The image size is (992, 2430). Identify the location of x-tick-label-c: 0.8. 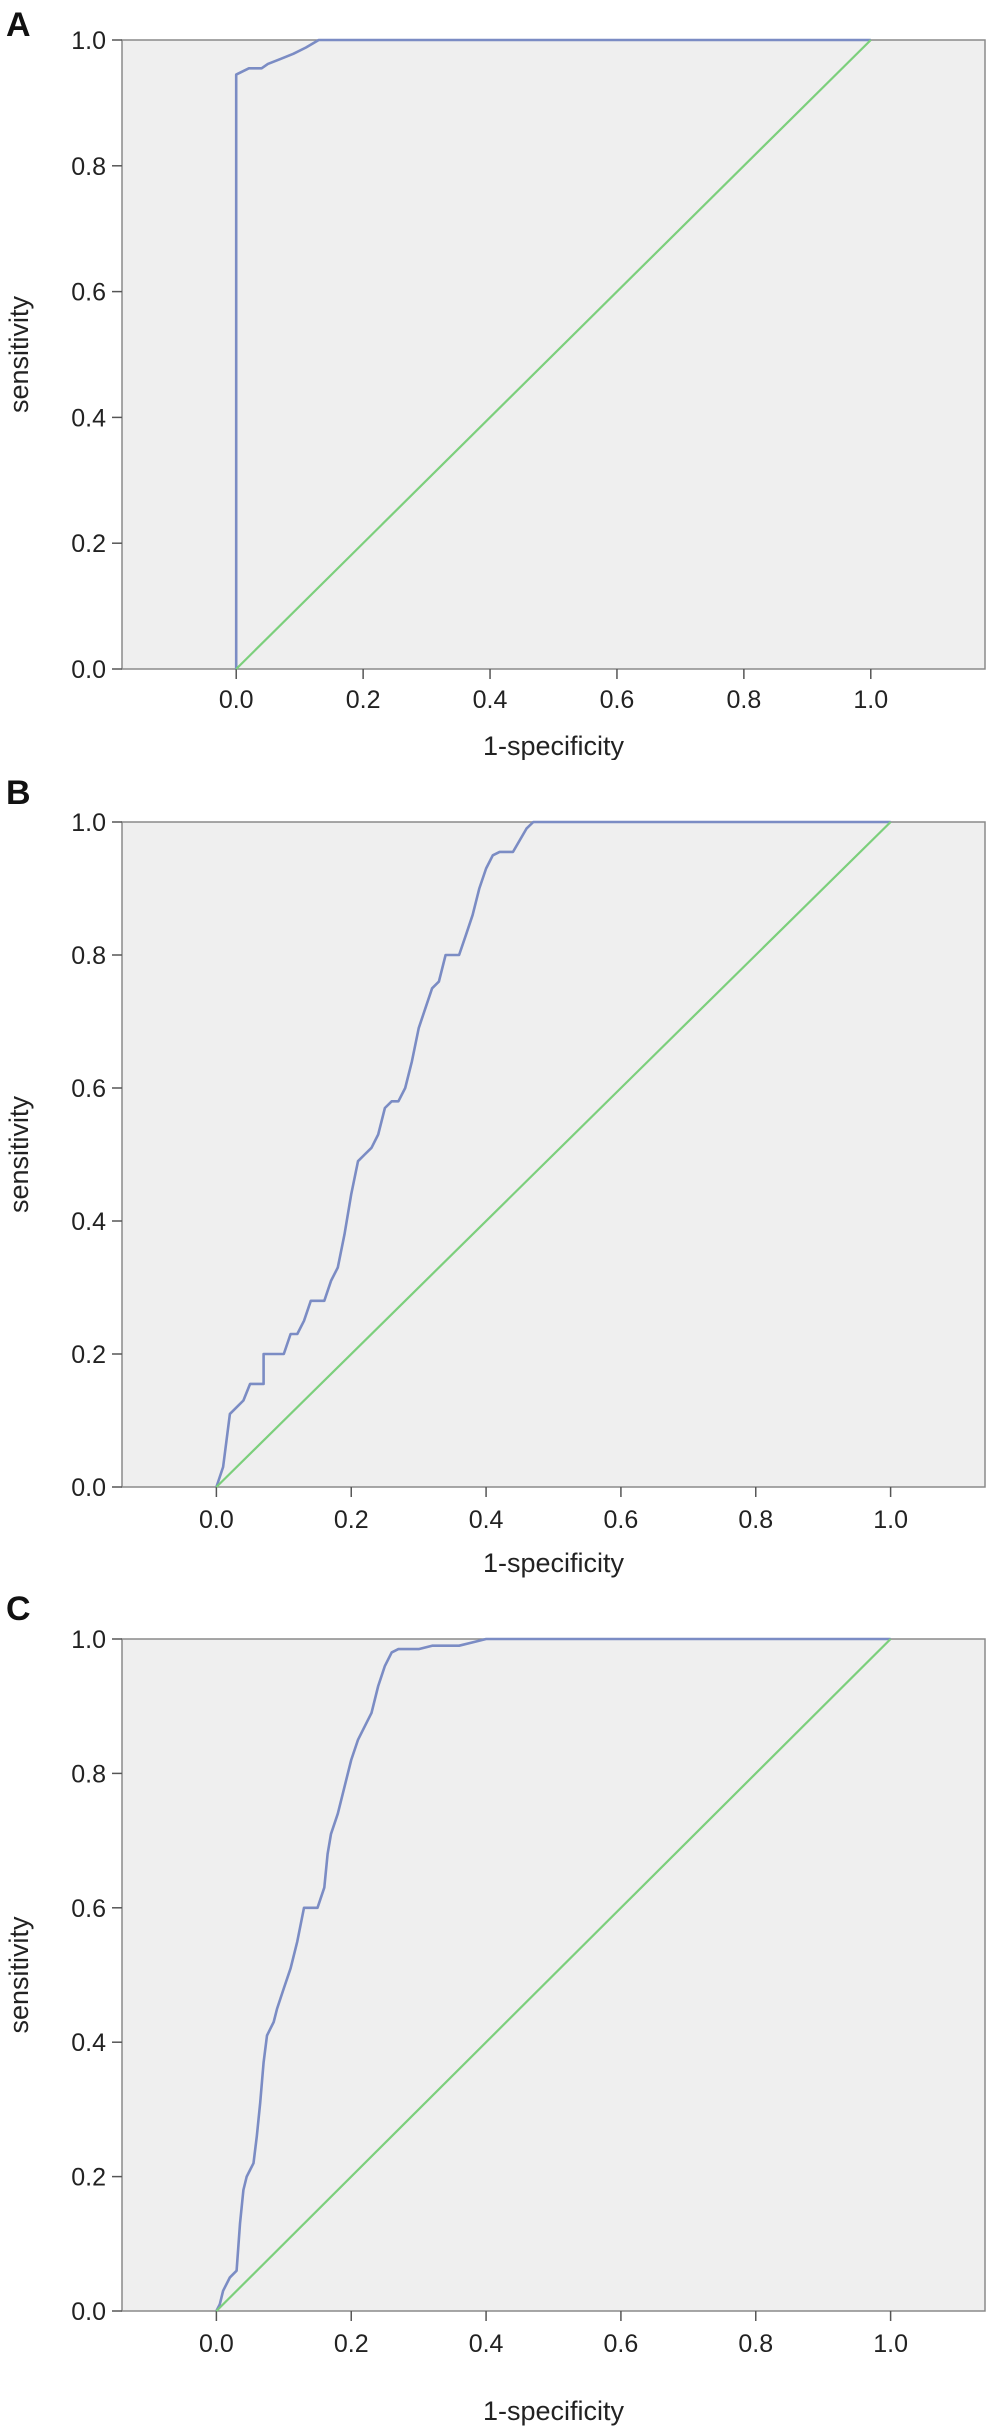
(755, 2344).